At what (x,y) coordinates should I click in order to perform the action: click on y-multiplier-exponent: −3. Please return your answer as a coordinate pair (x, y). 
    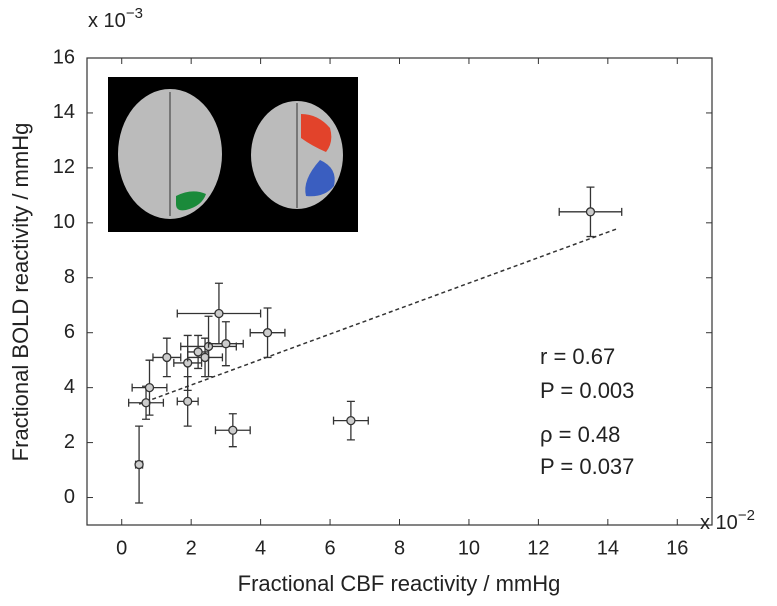
    Looking at the image, I should click on (134, 13).